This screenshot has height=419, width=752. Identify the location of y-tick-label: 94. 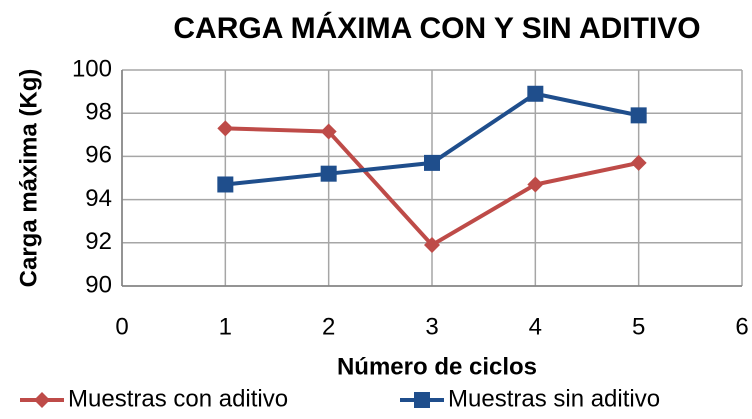
(98, 198).